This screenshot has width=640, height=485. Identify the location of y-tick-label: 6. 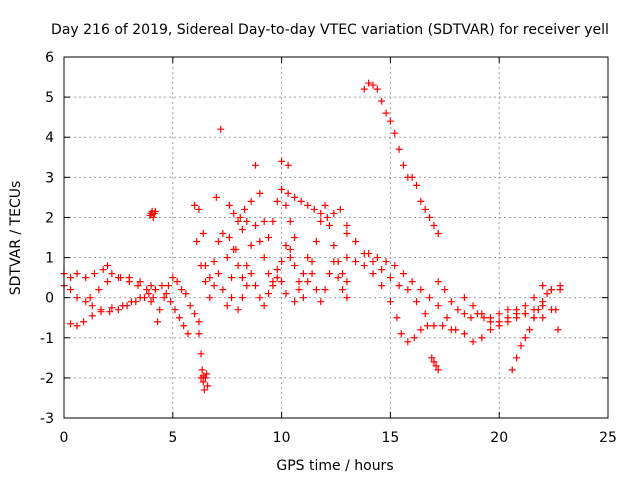
(49, 58).